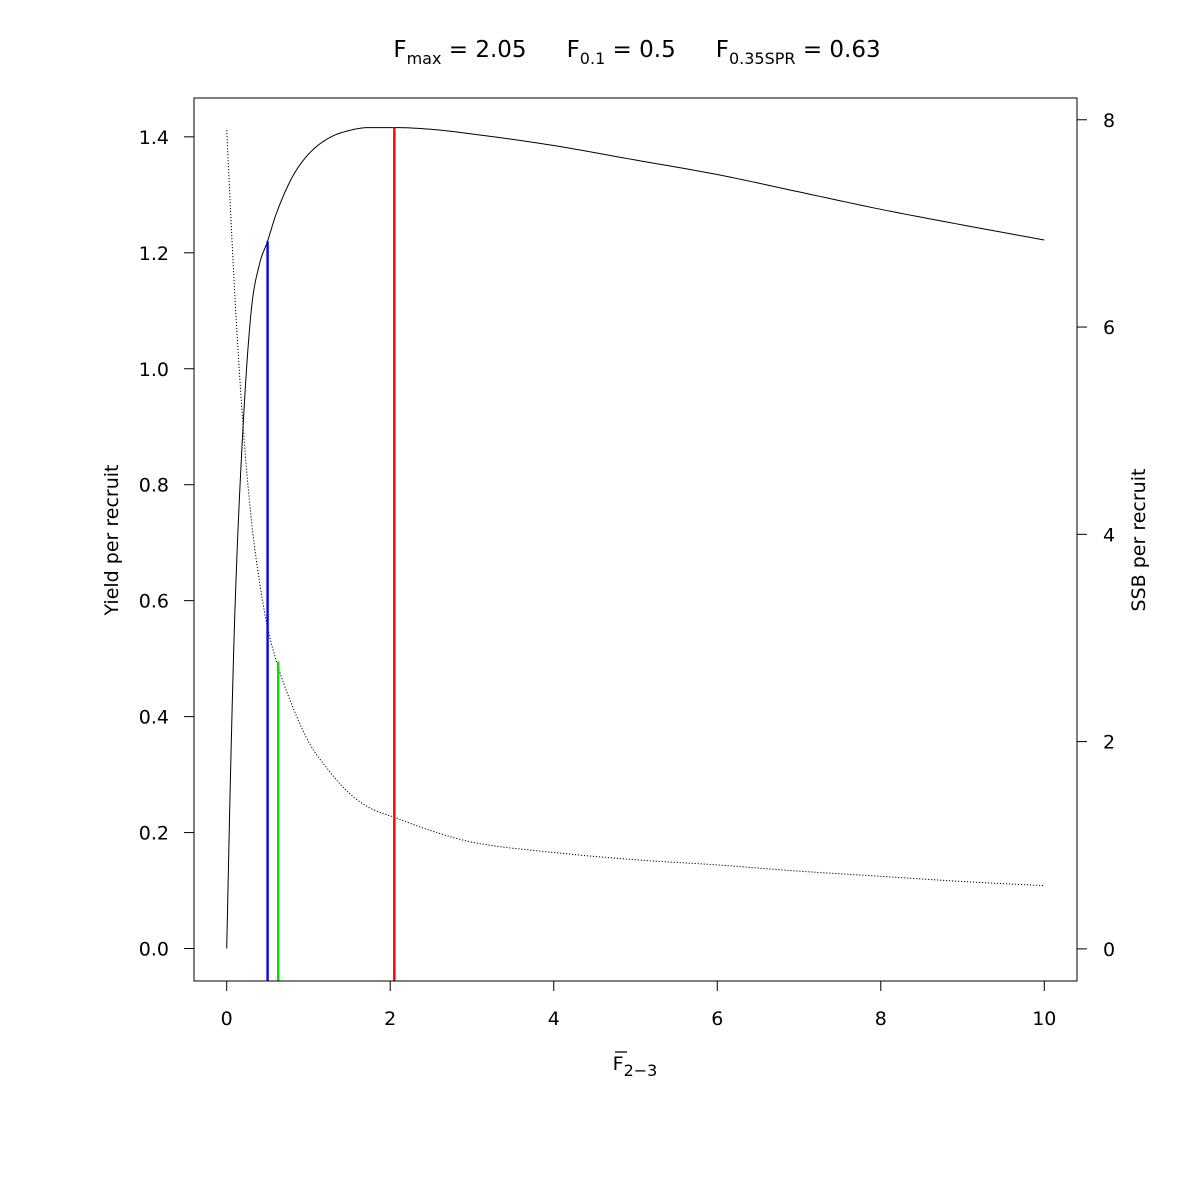 Image resolution: width=1200 pixels, height=1200 pixels. Describe the element at coordinates (1109, 535) in the screenshot. I see `y2-tick-label: 4` at that location.